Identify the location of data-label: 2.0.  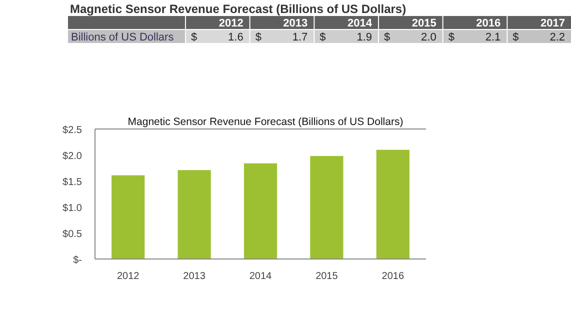
(428, 38).